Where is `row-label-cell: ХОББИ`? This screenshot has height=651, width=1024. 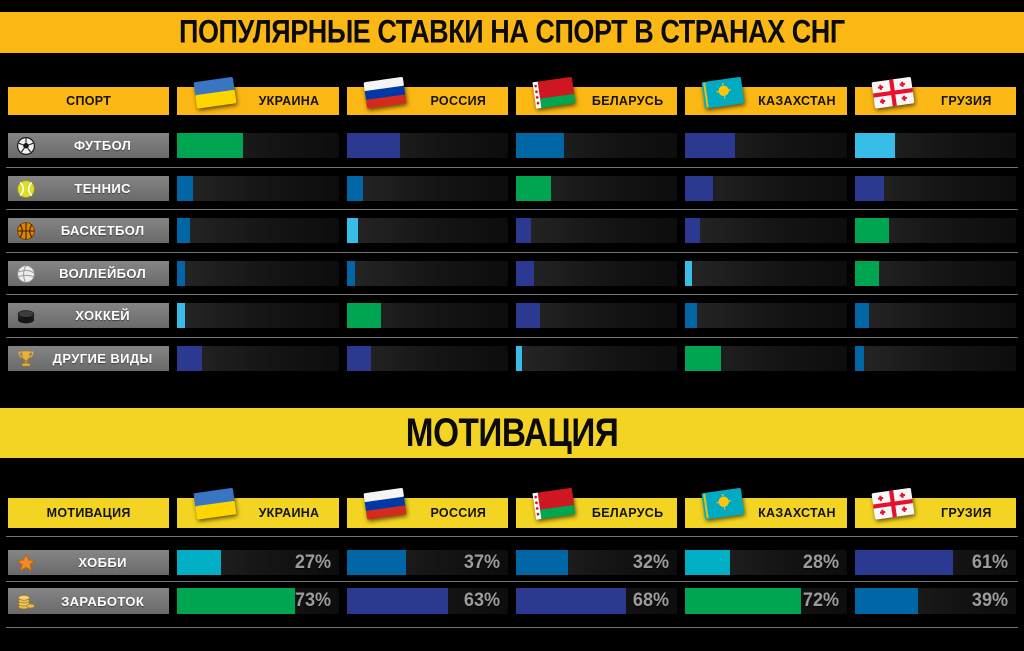 row-label-cell: ХОББИ is located at coordinates (89, 562).